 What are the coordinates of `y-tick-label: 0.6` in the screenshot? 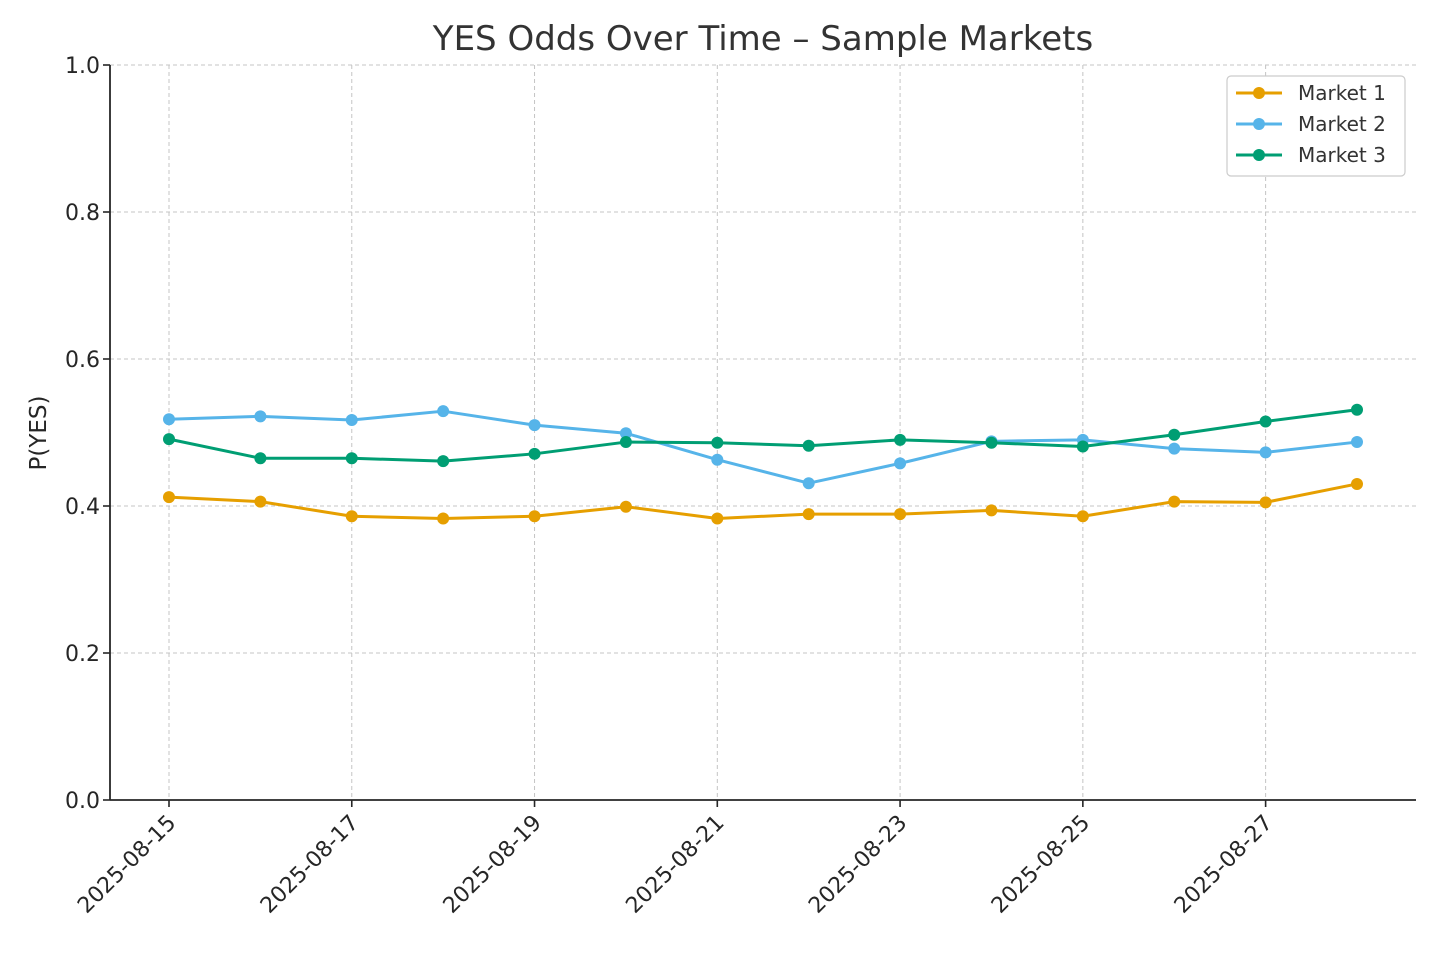 It's located at (82, 360).